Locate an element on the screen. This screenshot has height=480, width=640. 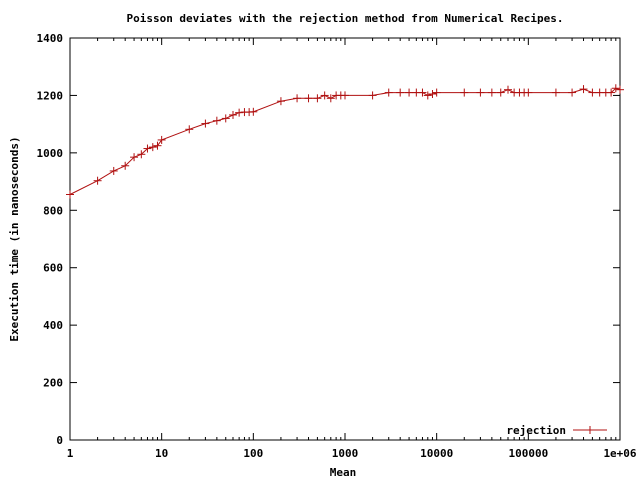
x-tick-label: 1000 is located at coordinates (345, 453).